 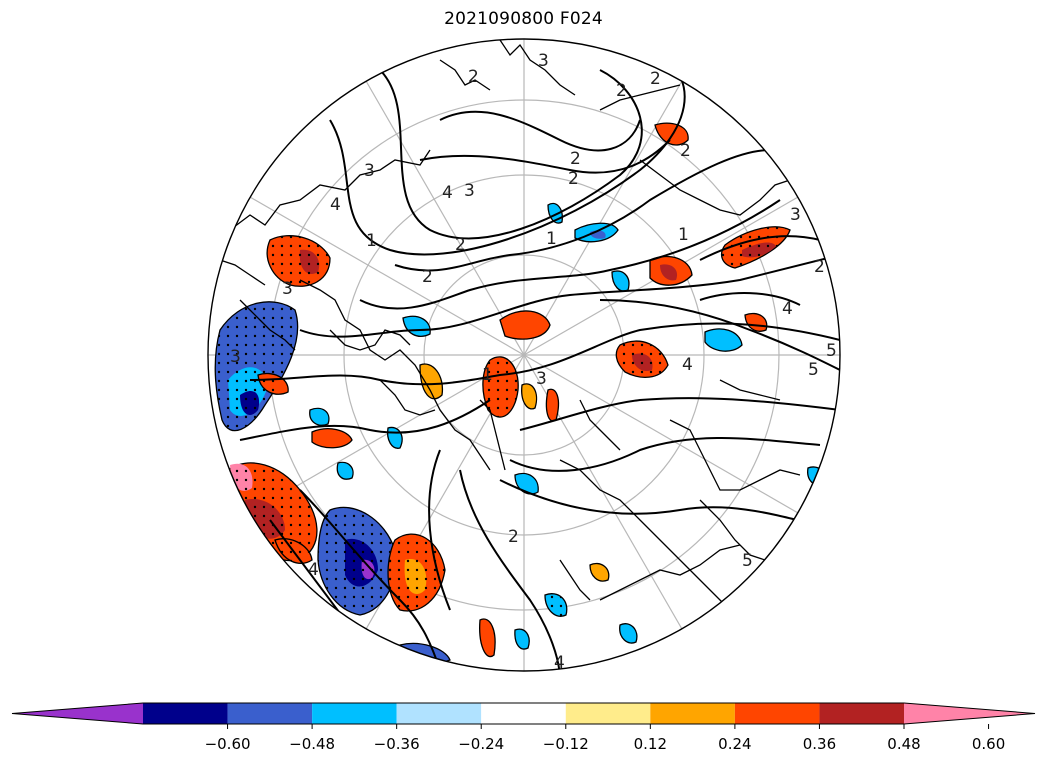 I want to click on map-title: 2021090800 F024, so click(x=523, y=19).